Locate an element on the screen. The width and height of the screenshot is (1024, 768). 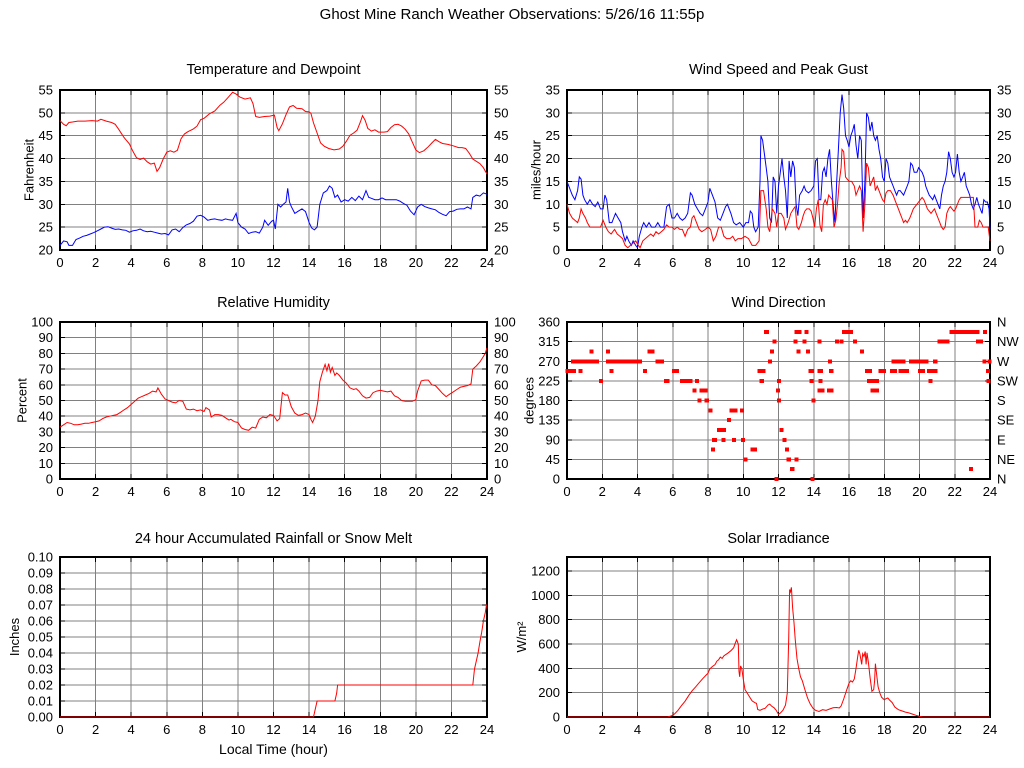
series-humidity is located at coordinates (273, 389).